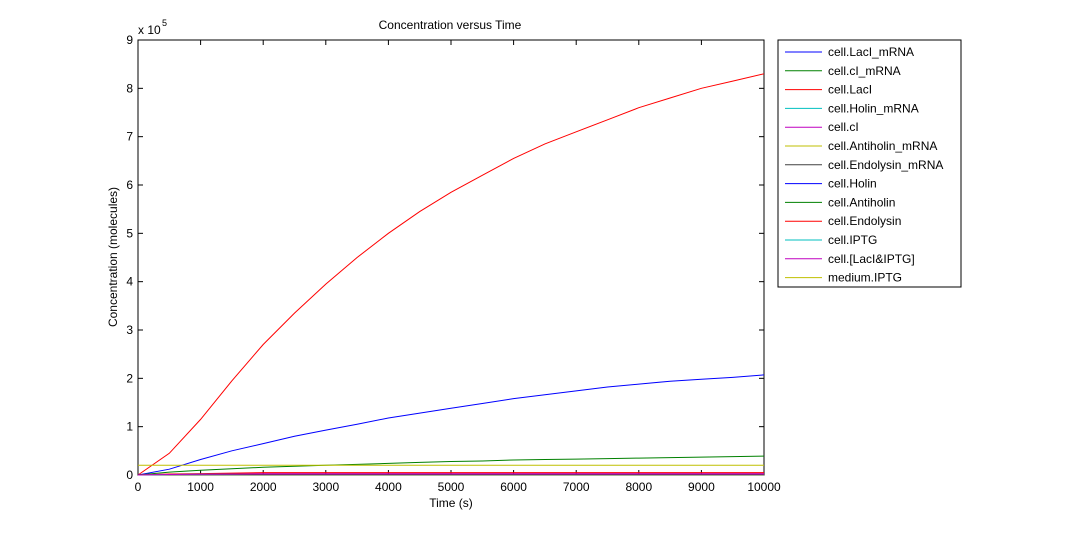 The width and height of the screenshot is (1065, 534). What do you see at coordinates (701, 487) in the screenshot?
I see `x-tick-label: 9000` at bounding box center [701, 487].